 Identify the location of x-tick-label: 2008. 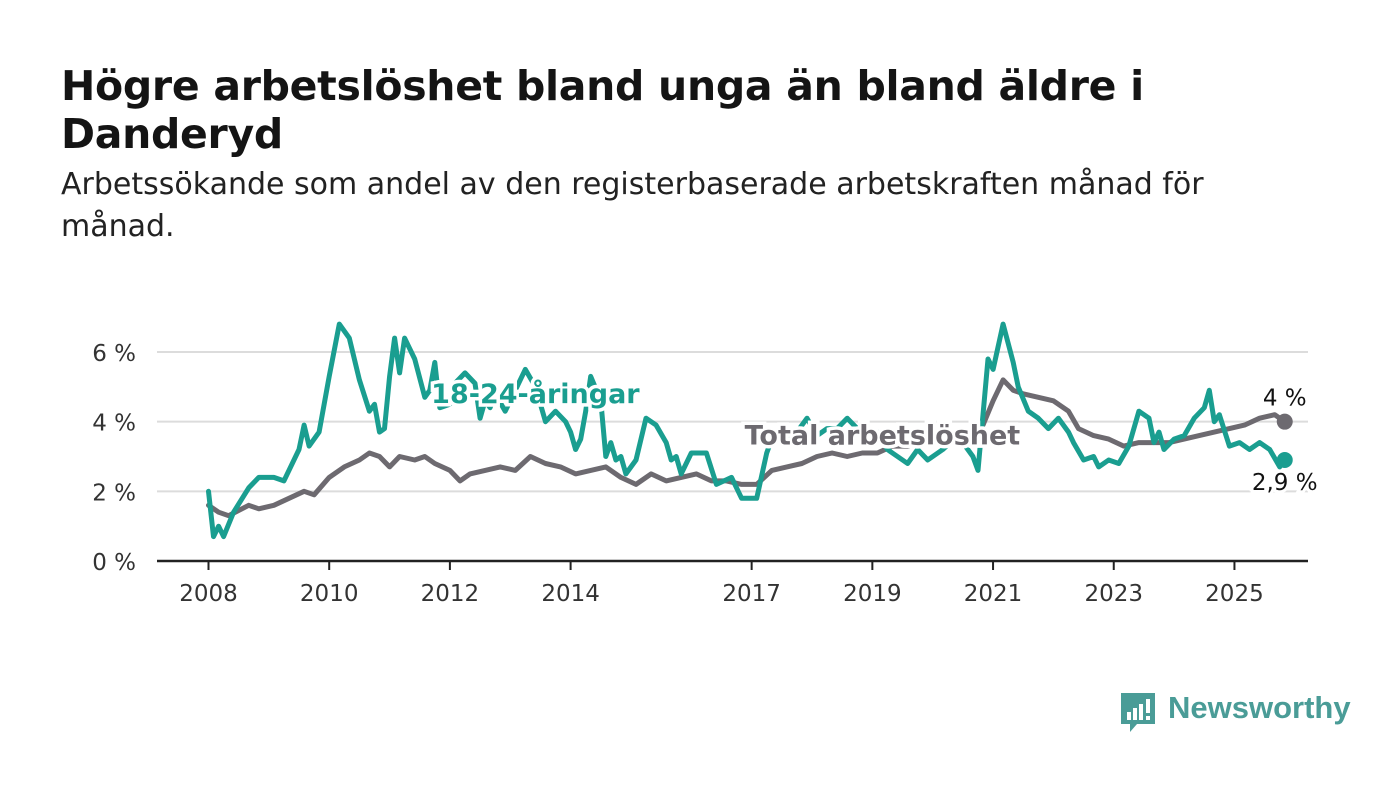
(208, 594).